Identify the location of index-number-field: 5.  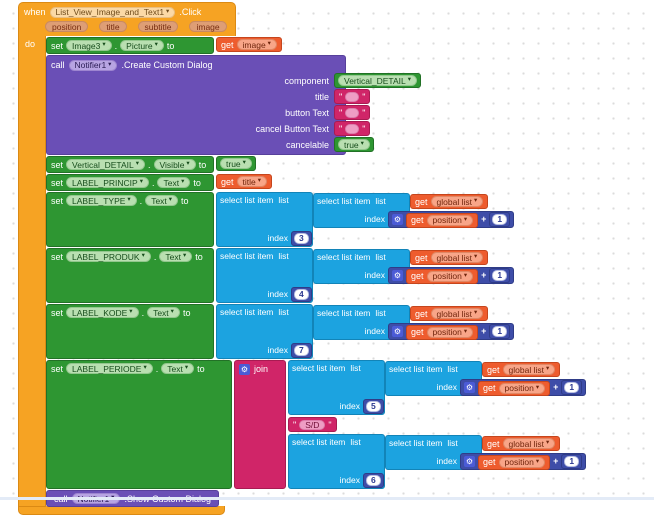
(373, 406).